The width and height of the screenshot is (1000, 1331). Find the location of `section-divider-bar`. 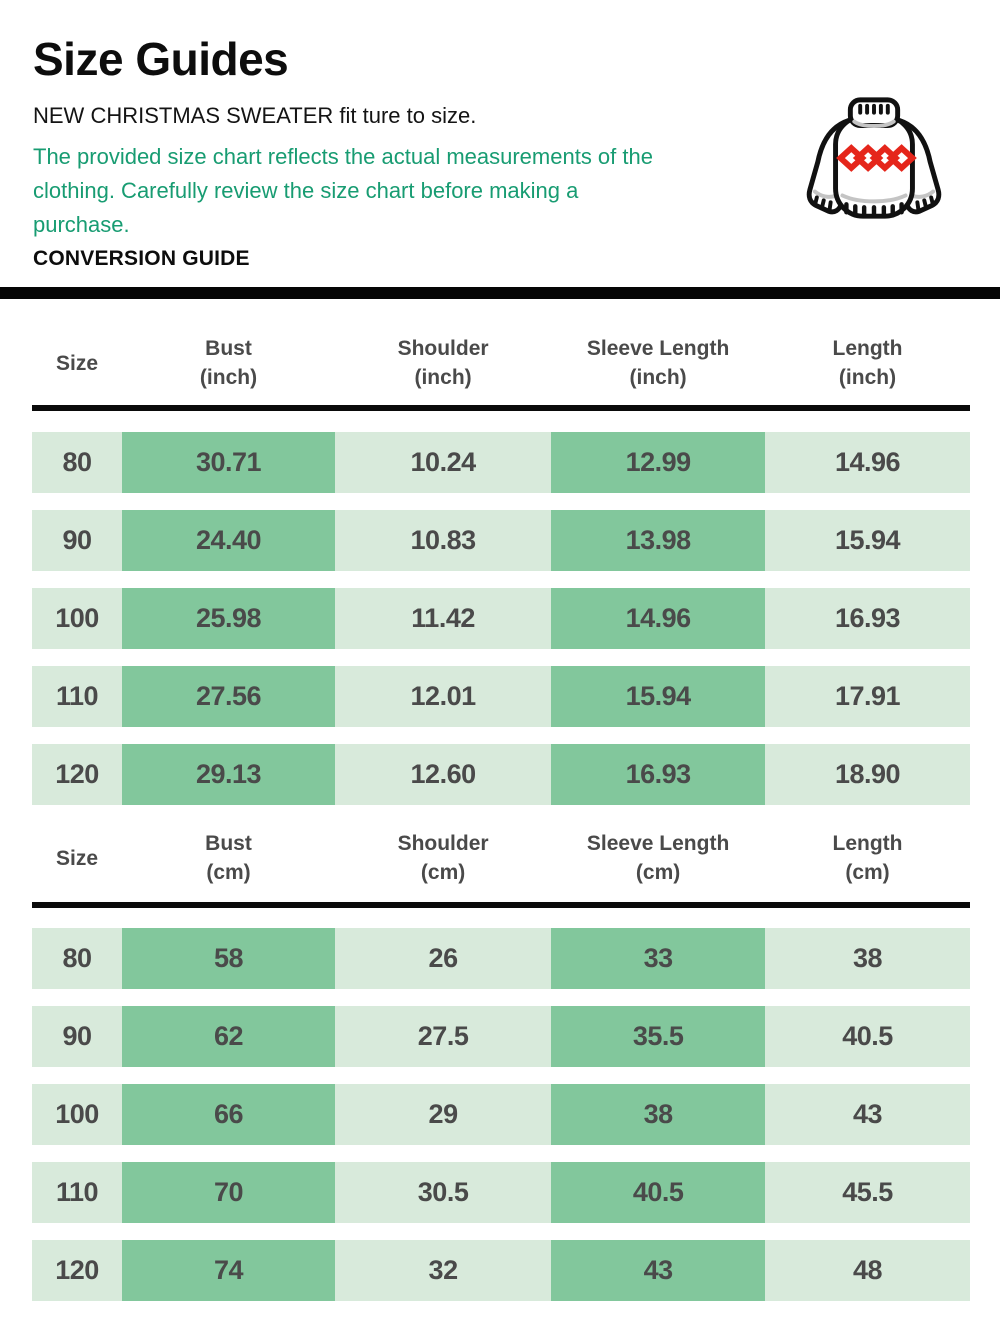

section-divider-bar is located at coordinates (500, 293).